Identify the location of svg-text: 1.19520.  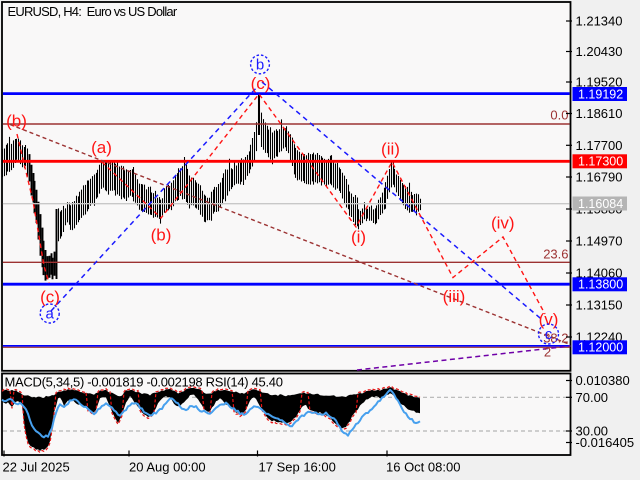
(599, 82).